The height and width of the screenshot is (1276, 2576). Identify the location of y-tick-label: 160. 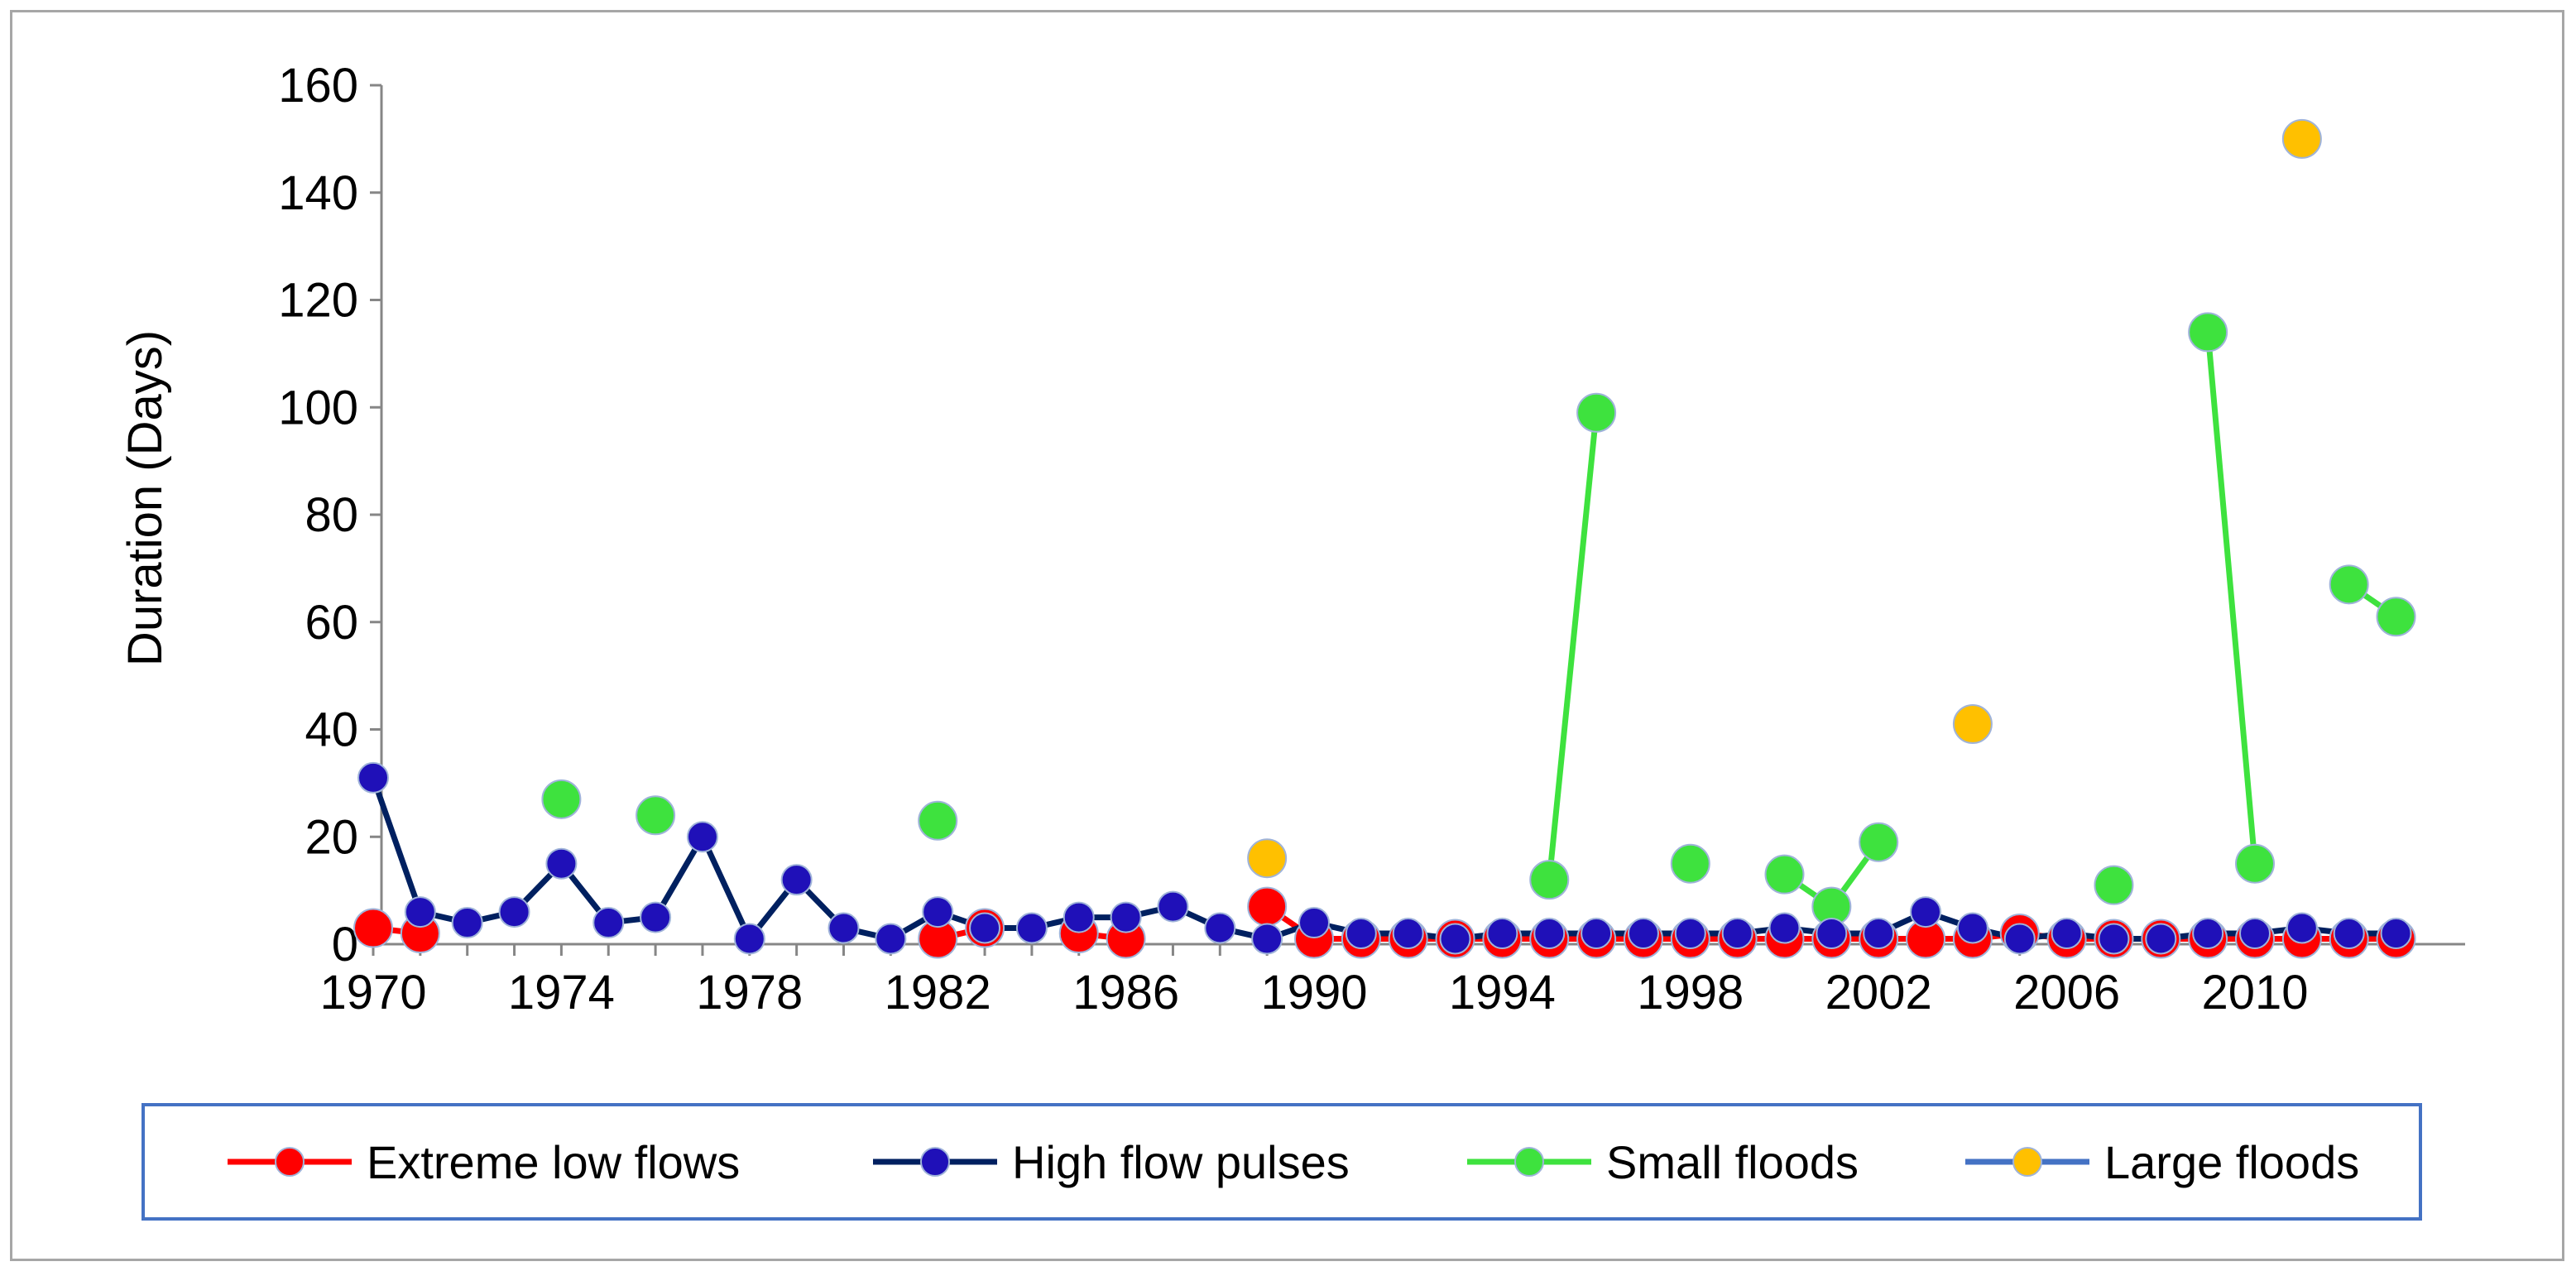
(318, 86).